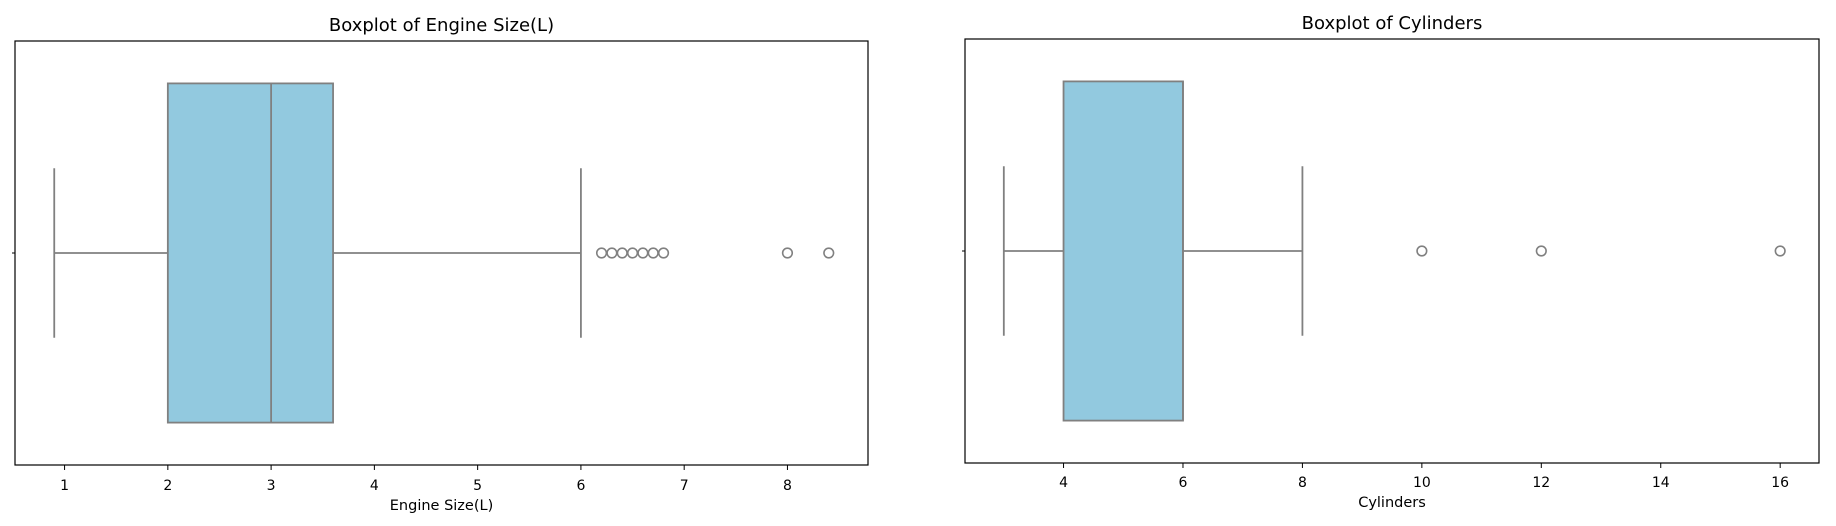 This screenshot has height=526, width=1836. What do you see at coordinates (271, 486) in the screenshot?
I see `x-tick-label: 3` at bounding box center [271, 486].